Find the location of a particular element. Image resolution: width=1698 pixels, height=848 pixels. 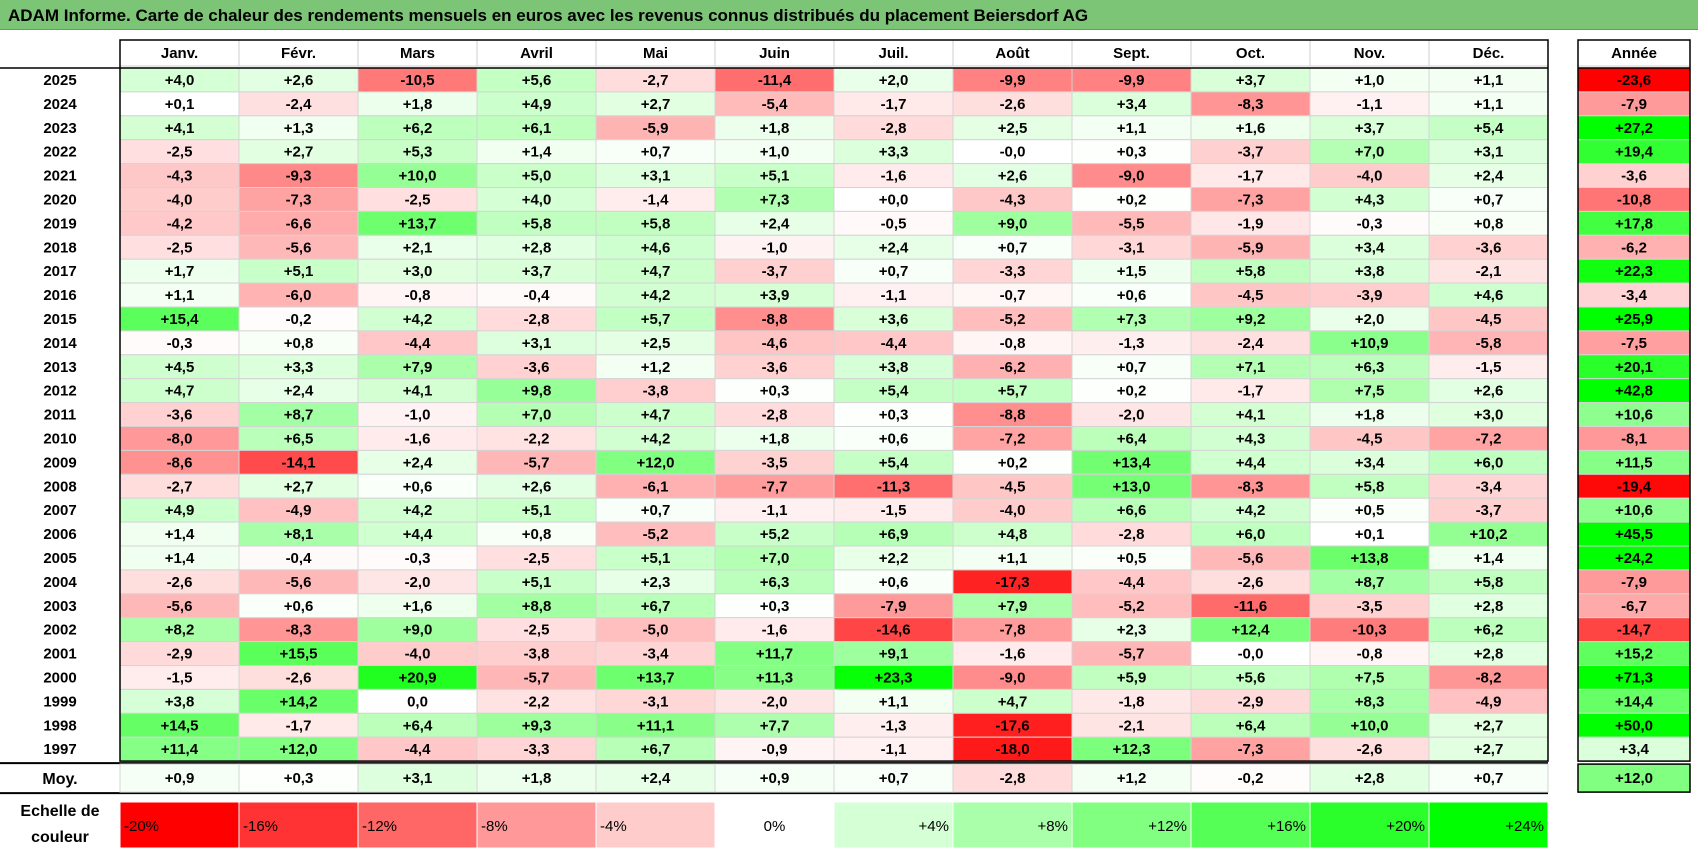

annual-value: +11,5 is located at coordinates (1633, 462).